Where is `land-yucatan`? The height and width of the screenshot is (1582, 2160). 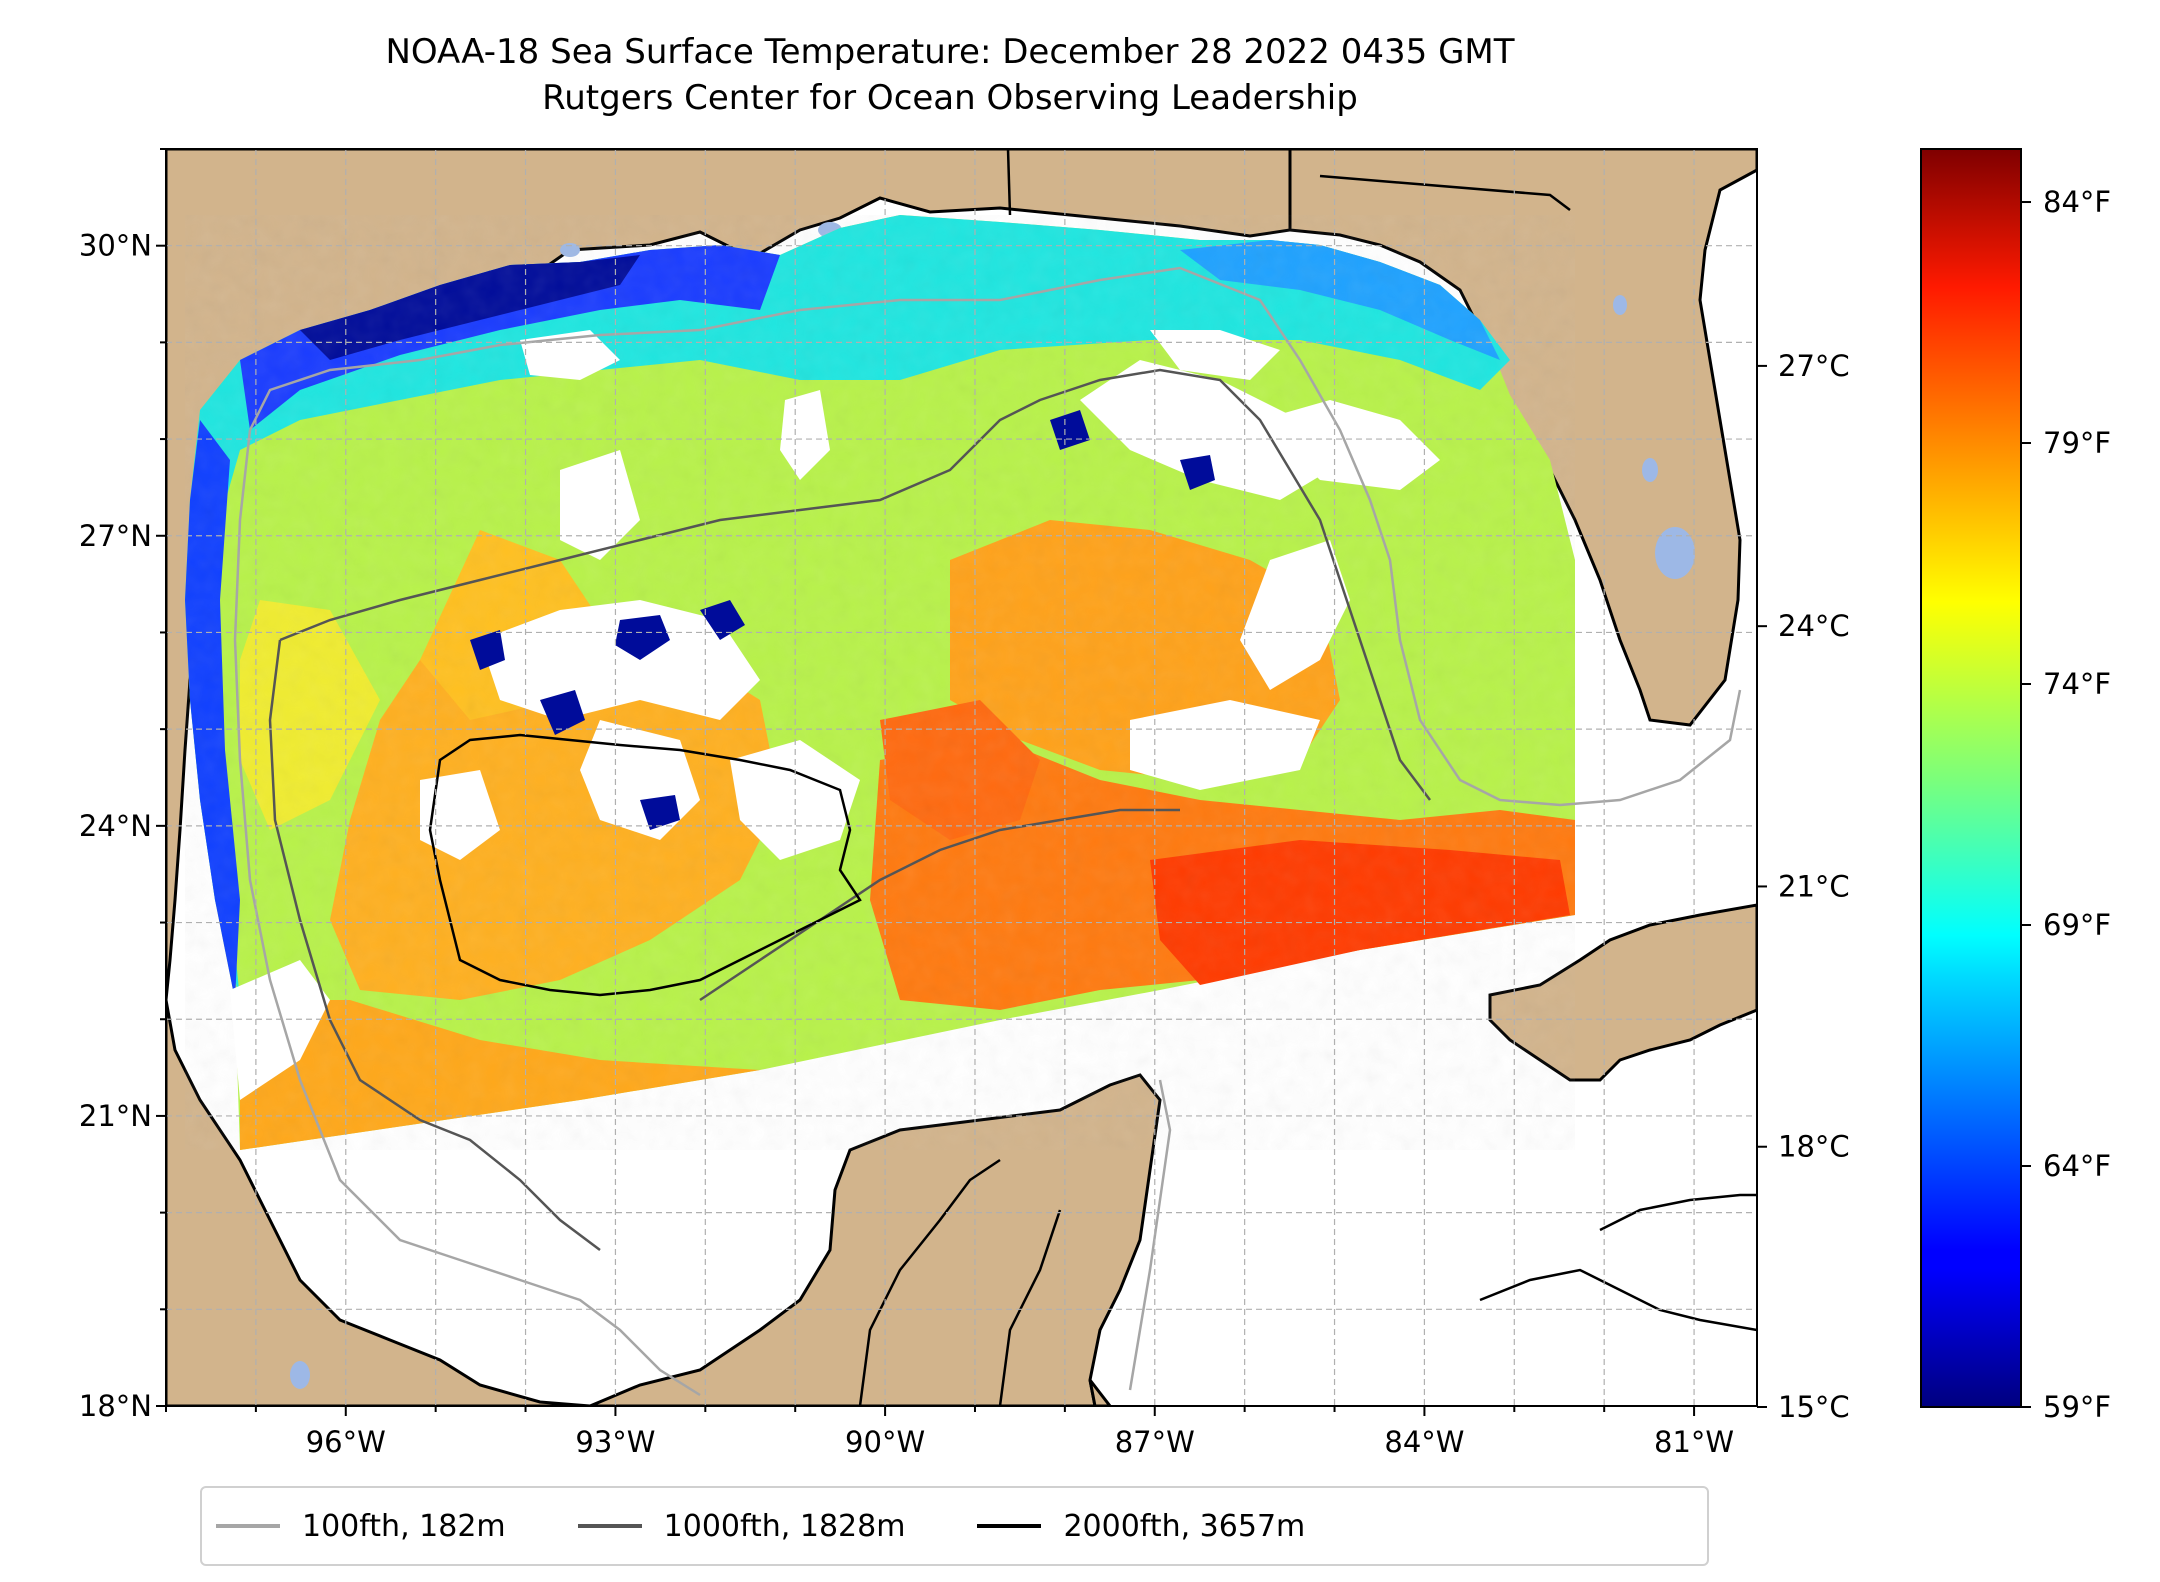
land-yucatan is located at coordinates (875, 1239).